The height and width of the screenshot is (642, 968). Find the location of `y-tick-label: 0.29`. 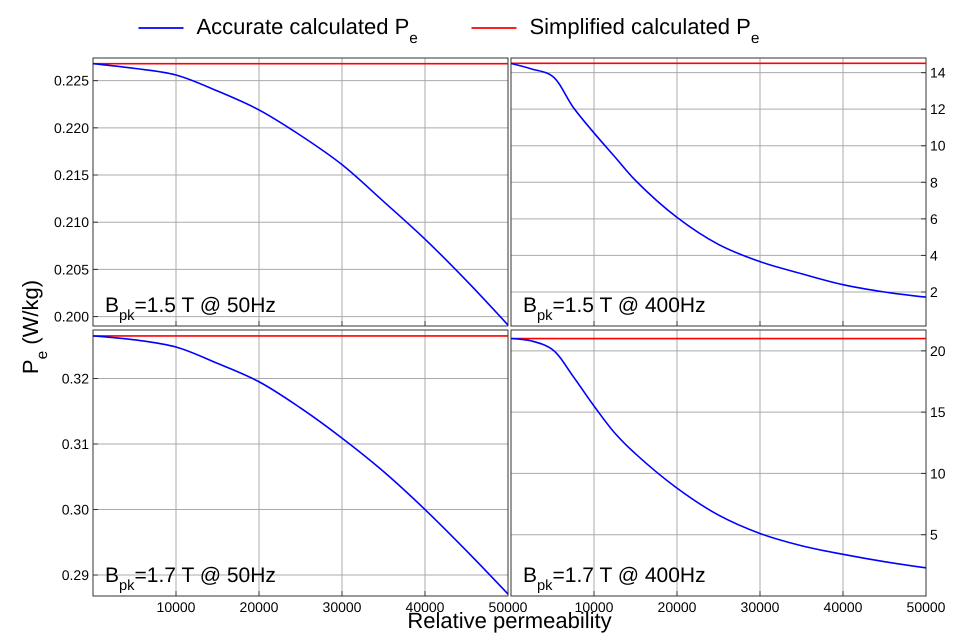

y-tick-label: 0.29 is located at coordinates (76, 575).